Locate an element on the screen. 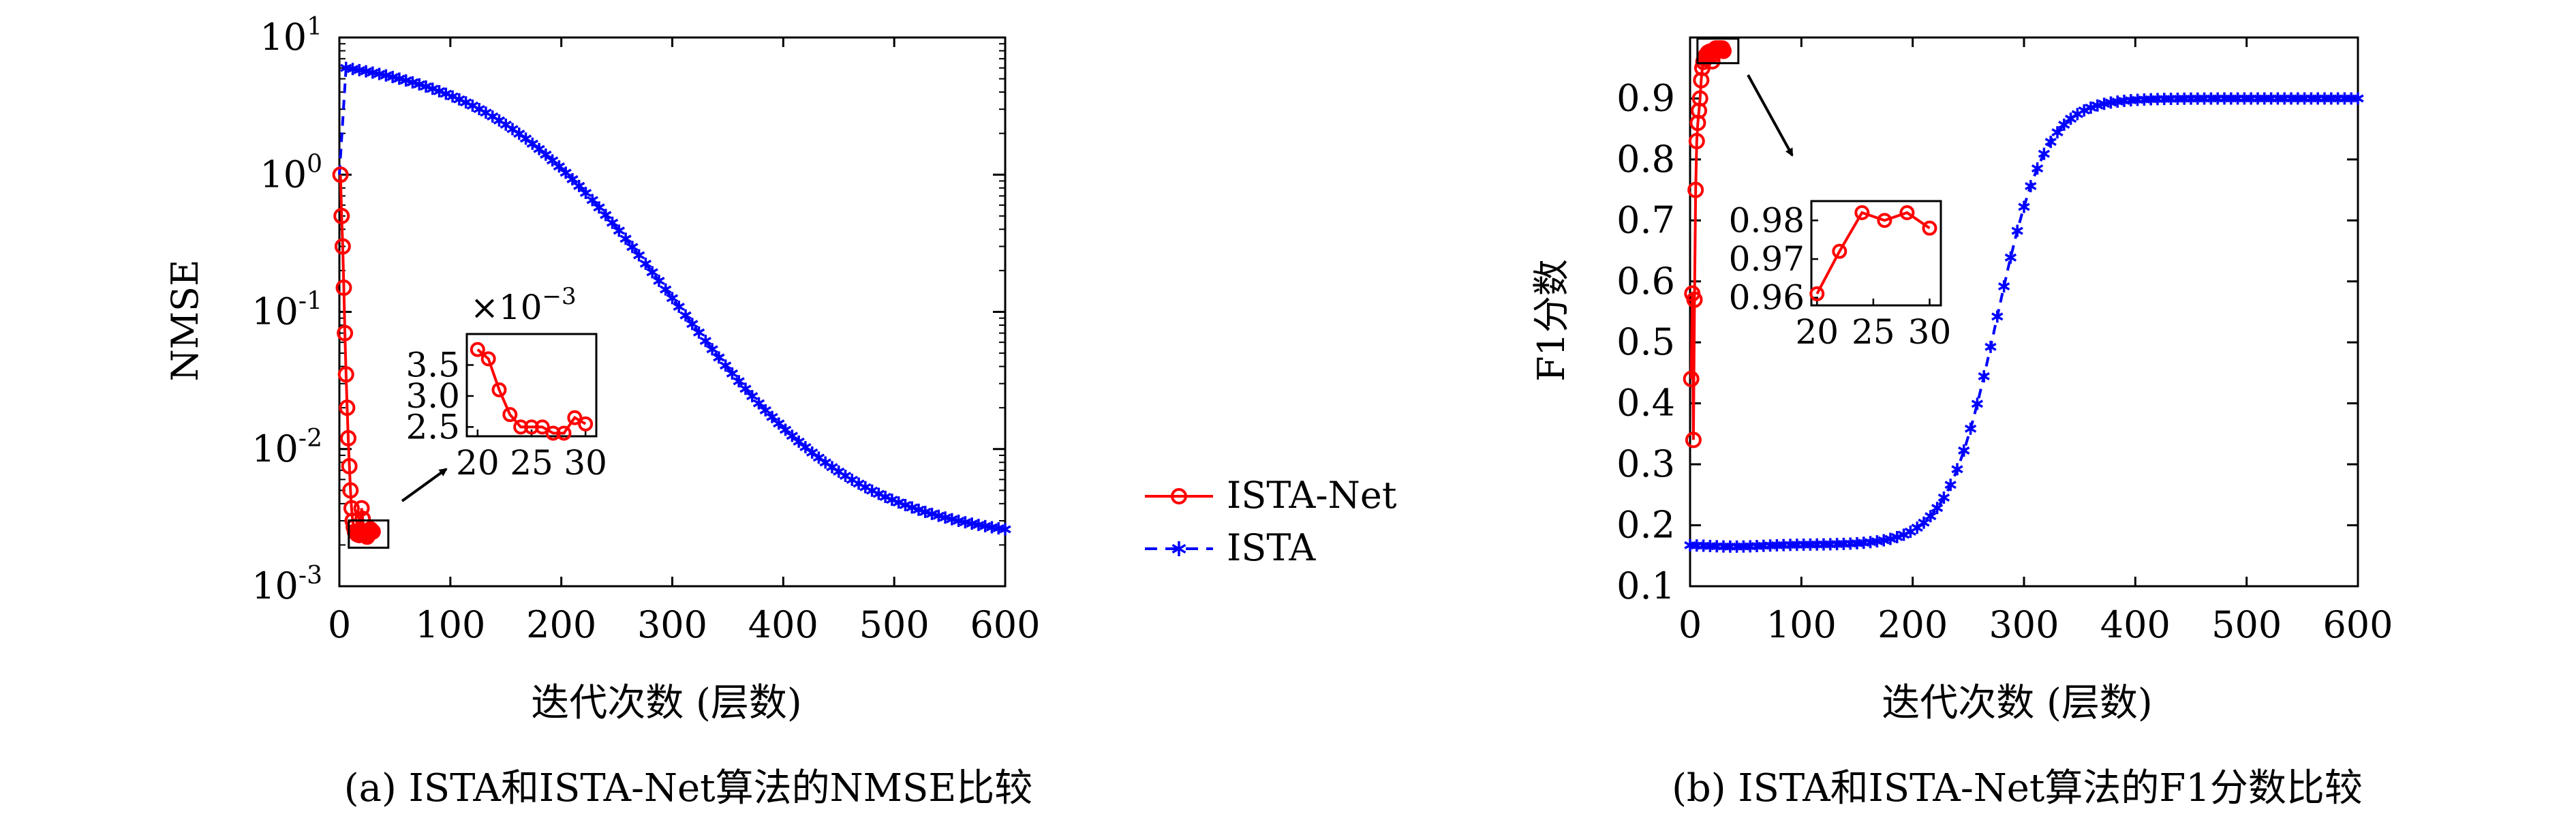  f1-ytick-label: 0.6 is located at coordinates (1645, 281).